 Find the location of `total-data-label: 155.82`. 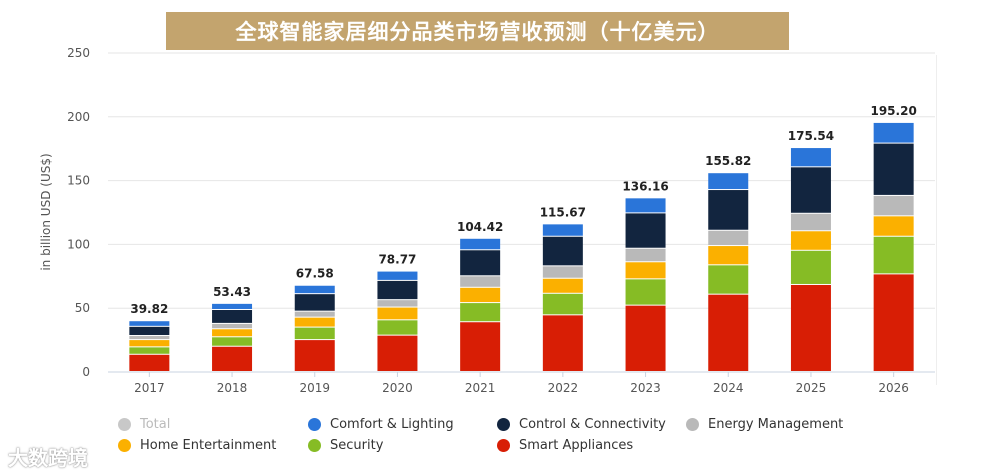

total-data-label: 155.82 is located at coordinates (728, 161).